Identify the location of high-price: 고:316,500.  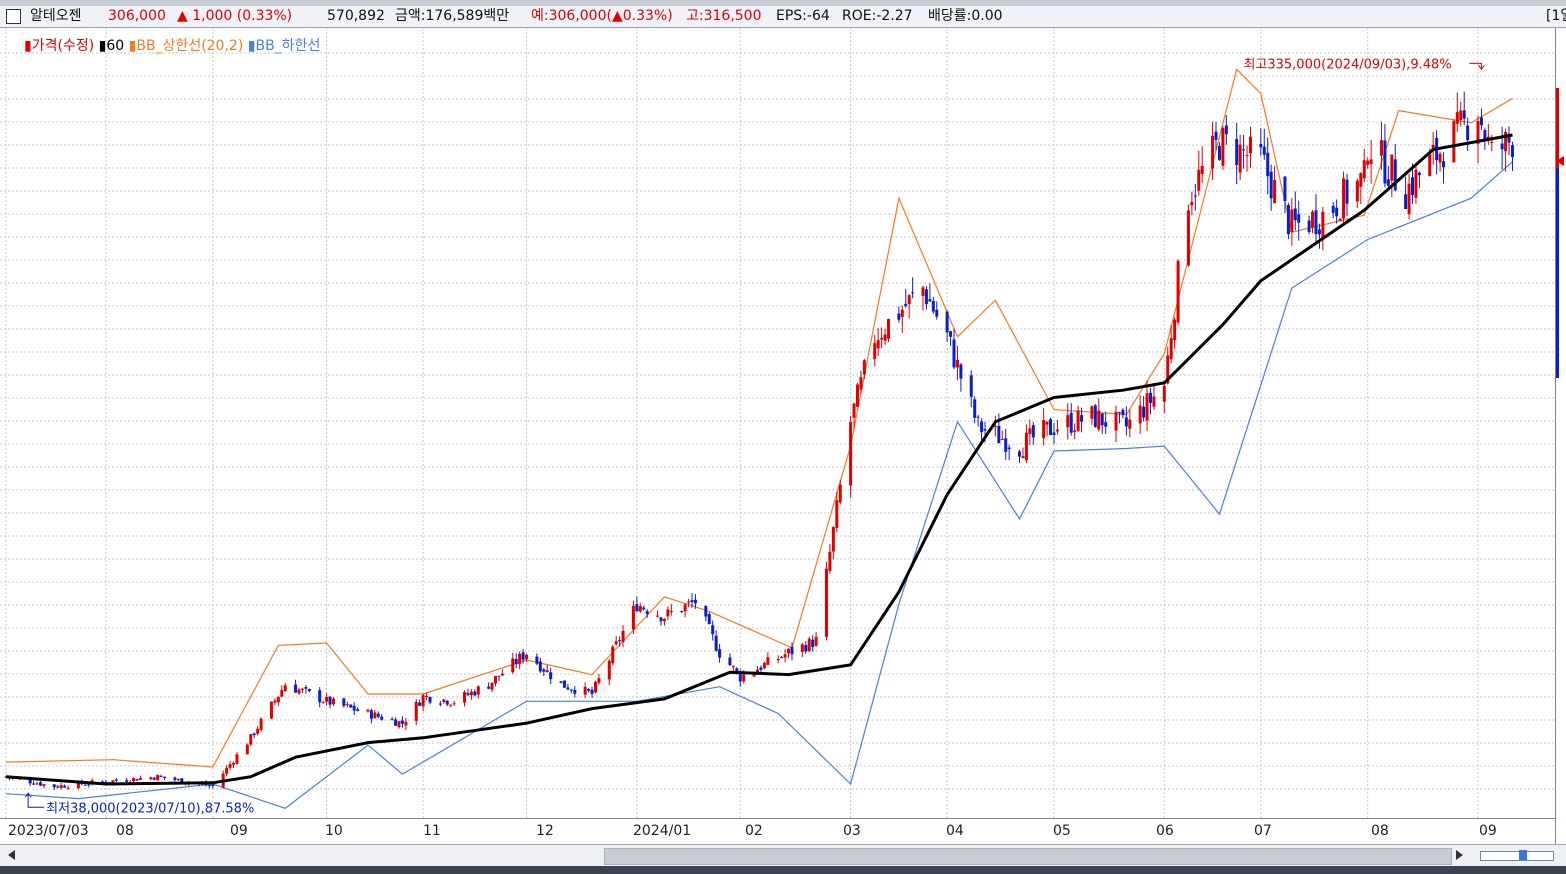
(724, 16).